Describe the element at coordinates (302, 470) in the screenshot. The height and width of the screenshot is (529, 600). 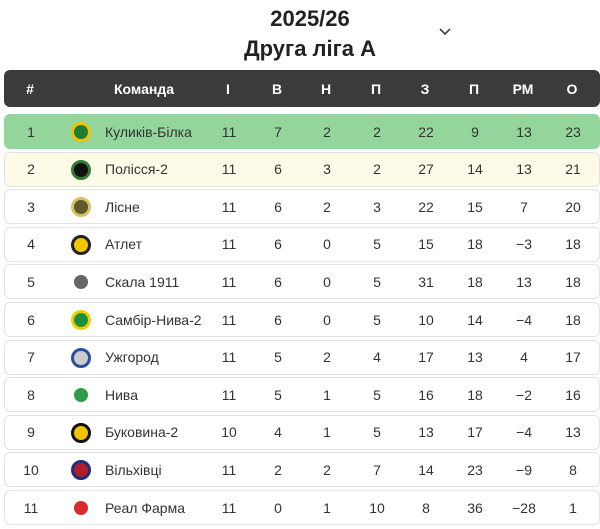
I see `table-row: 10 Вільхівці 11 2 2 7 14 23 −9 8` at that location.